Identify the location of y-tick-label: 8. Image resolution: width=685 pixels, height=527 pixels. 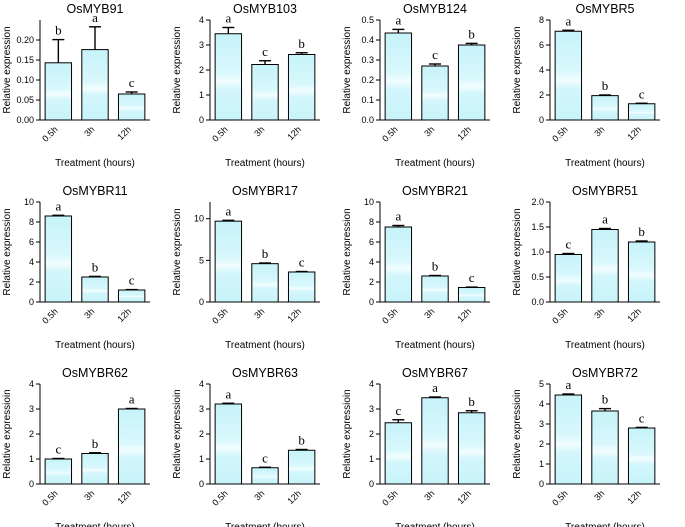
(31, 222).